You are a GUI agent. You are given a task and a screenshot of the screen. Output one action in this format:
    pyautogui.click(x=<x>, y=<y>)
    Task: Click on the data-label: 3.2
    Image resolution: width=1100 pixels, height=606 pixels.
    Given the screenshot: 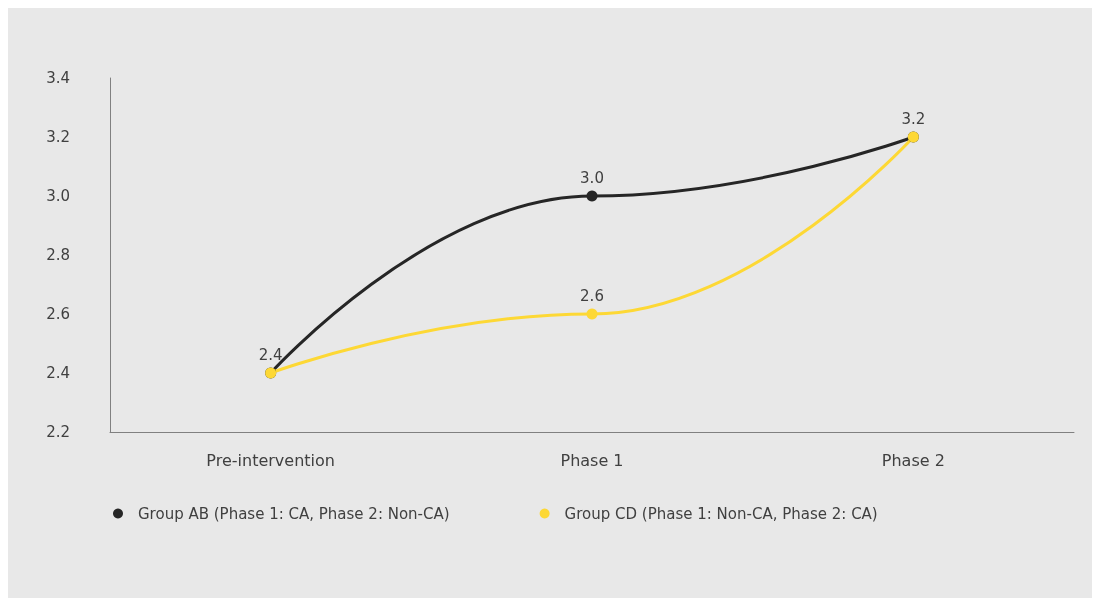 What is the action you would take?
    pyautogui.click(x=913, y=119)
    